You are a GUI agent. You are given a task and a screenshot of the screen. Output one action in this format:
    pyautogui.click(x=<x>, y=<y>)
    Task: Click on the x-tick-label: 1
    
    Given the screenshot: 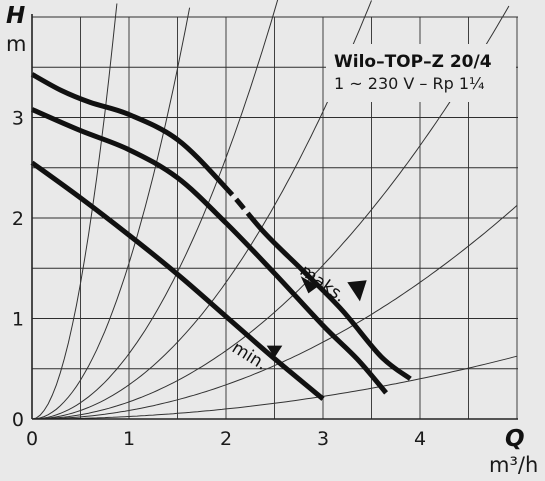 What is the action you would take?
    pyautogui.click(x=129, y=439)
    